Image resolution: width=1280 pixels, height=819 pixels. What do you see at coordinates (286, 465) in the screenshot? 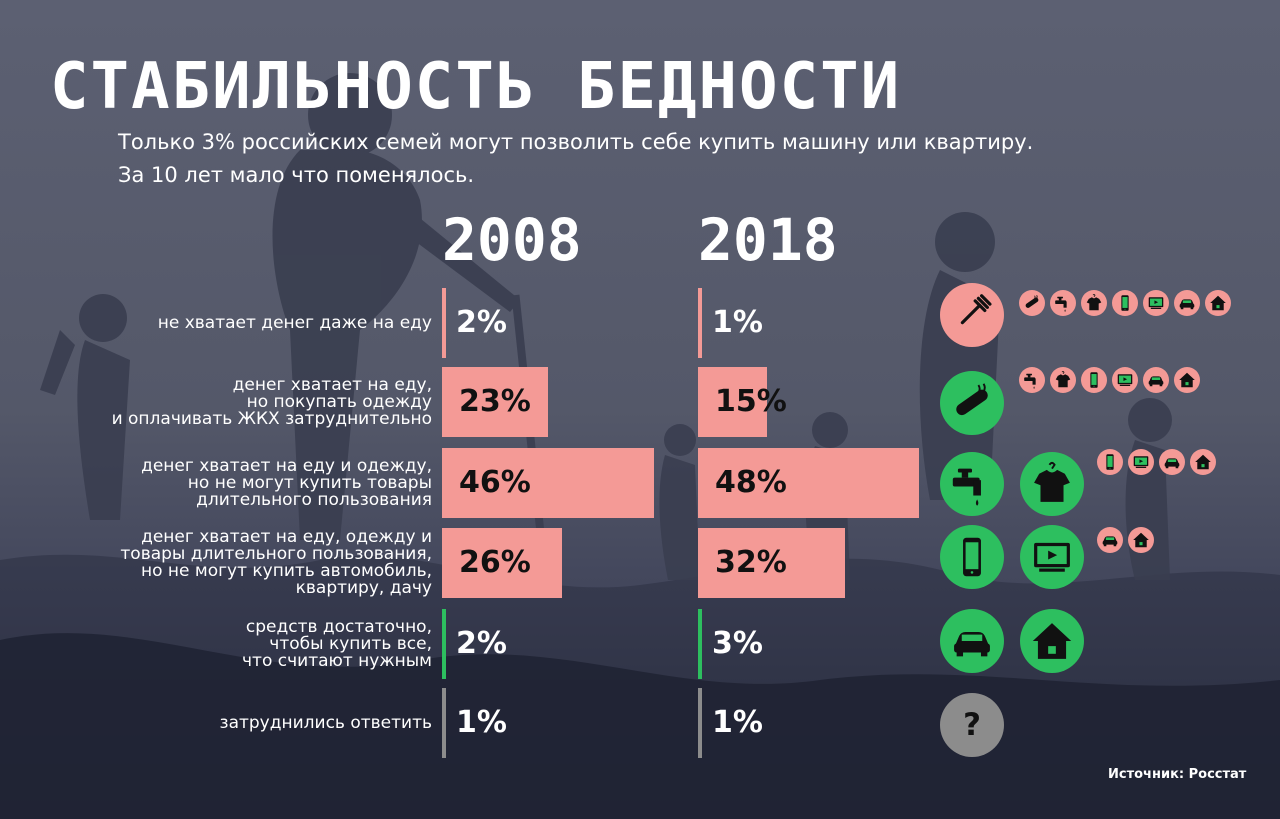
I see `category-label-line: денег хватает на еду и одежду,` at bounding box center [286, 465].